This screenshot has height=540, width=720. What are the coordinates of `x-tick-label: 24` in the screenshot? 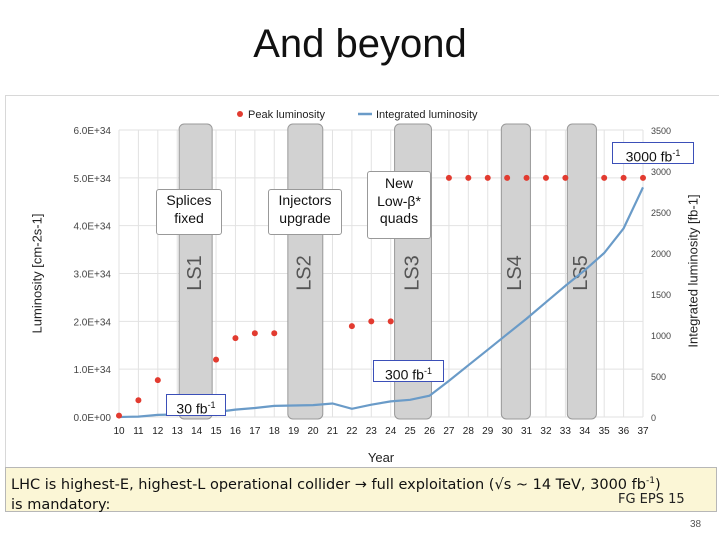 It's located at (391, 431).